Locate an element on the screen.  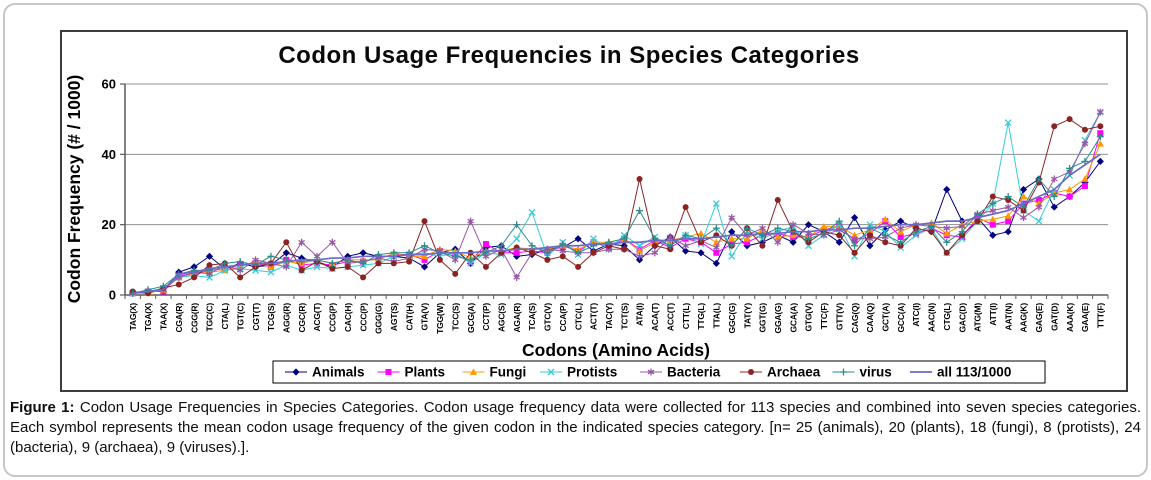
x-category-label: TAC(Y) is located at coordinates (609, 316).